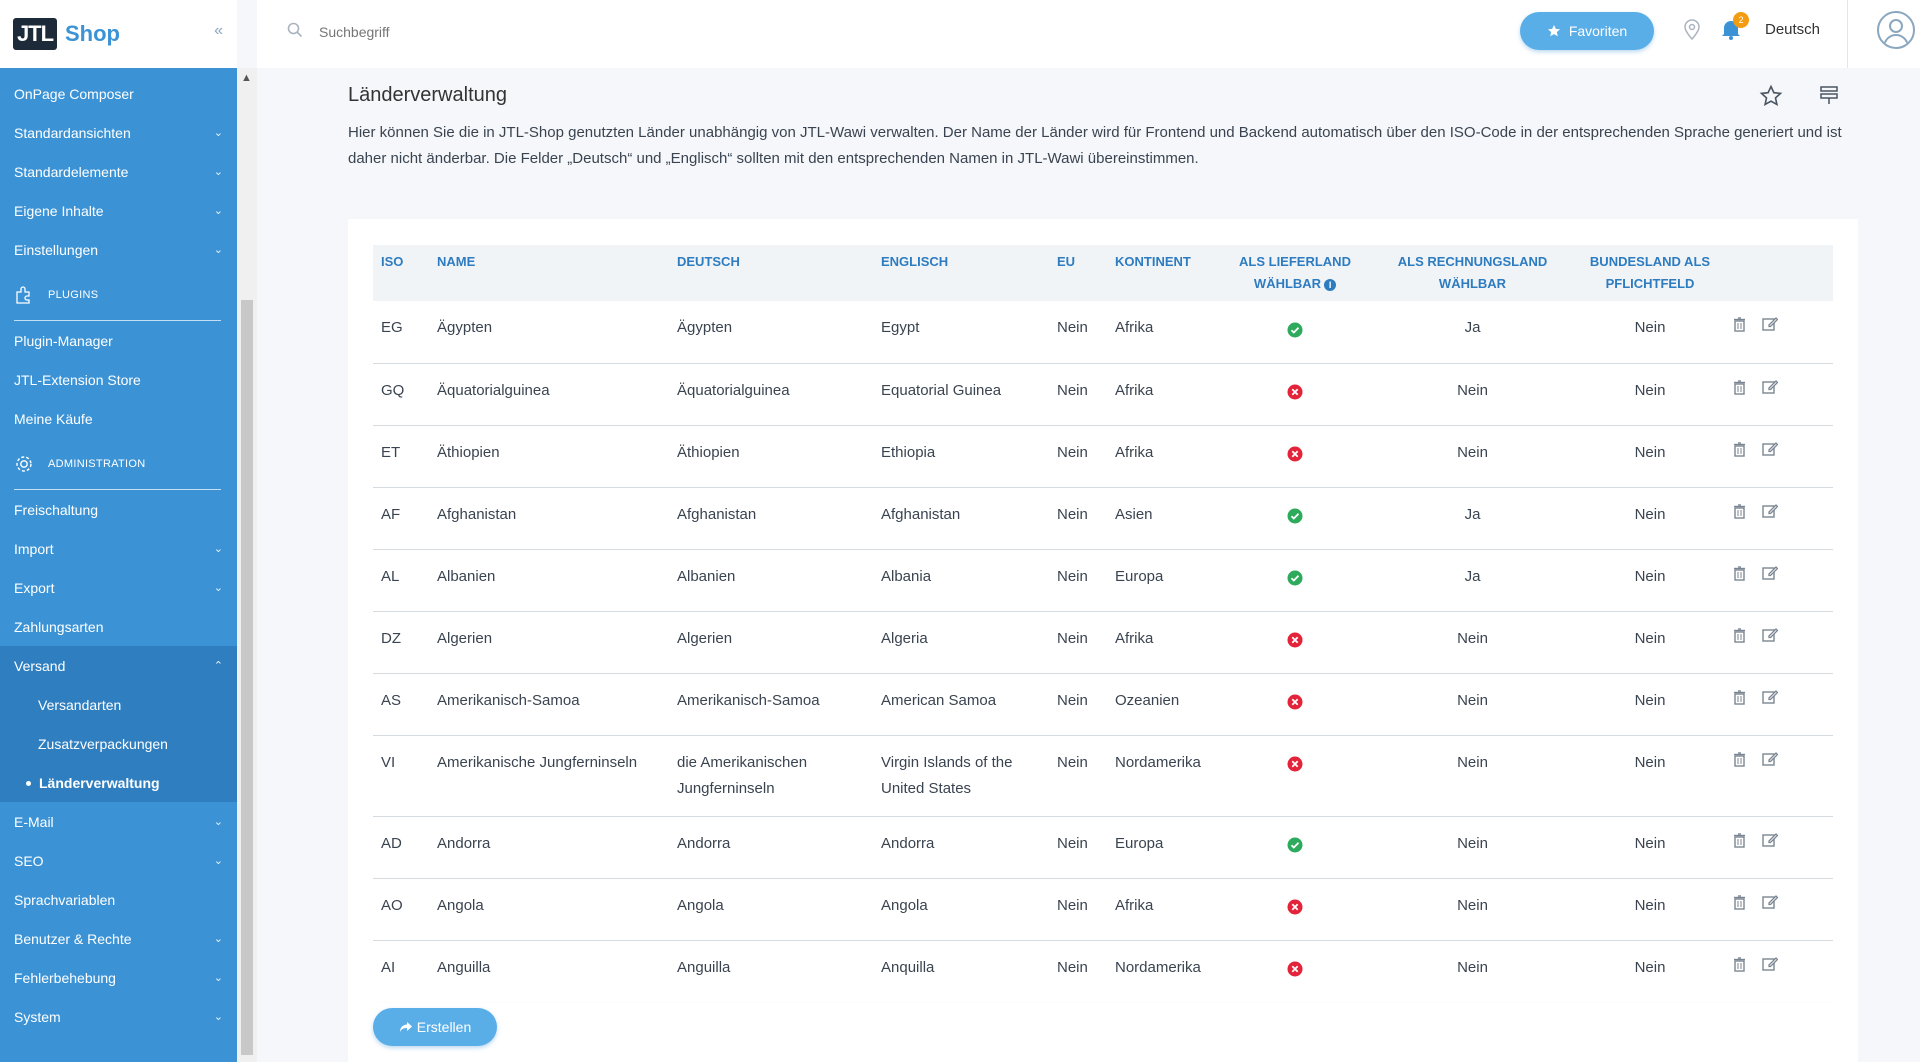 This screenshot has height=1062, width=1920. What do you see at coordinates (1163, 909) in the screenshot?
I see `cell-kontinent: Afrika` at bounding box center [1163, 909].